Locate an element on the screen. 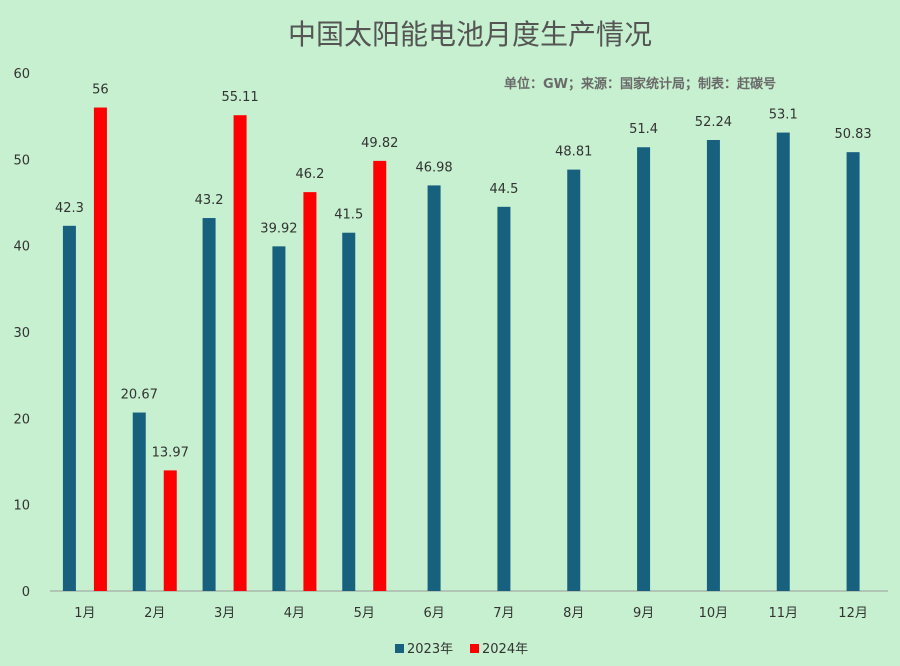 This screenshot has width=900, height=666. data-label: 48.81 is located at coordinates (573, 152).